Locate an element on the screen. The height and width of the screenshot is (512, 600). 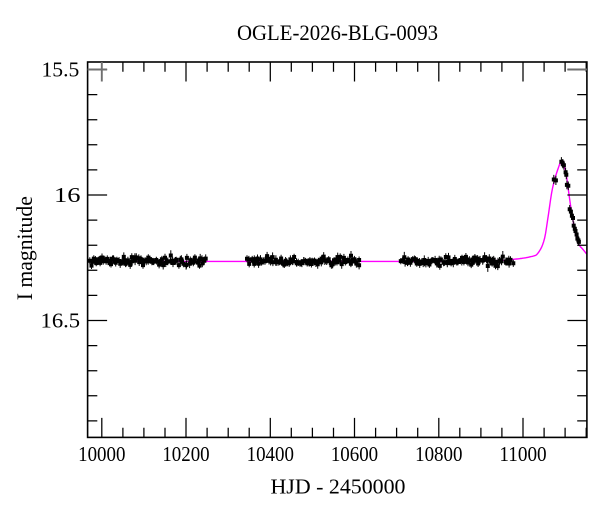
svg-text: 16.5 is located at coordinates (61, 321).